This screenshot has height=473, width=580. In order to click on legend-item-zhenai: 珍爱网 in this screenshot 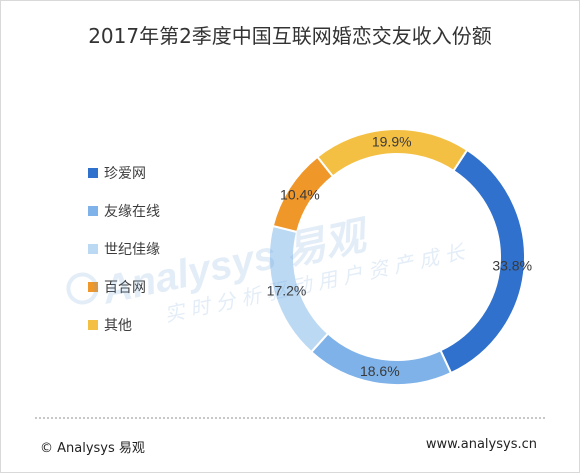, I will do `click(124, 173)`.